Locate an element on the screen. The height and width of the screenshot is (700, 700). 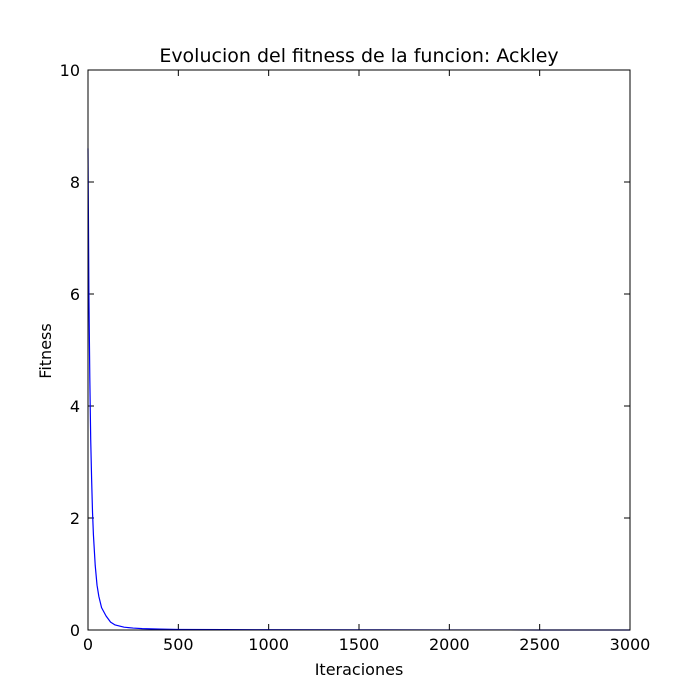
y-tick-label: 8 is located at coordinates (75, 182).